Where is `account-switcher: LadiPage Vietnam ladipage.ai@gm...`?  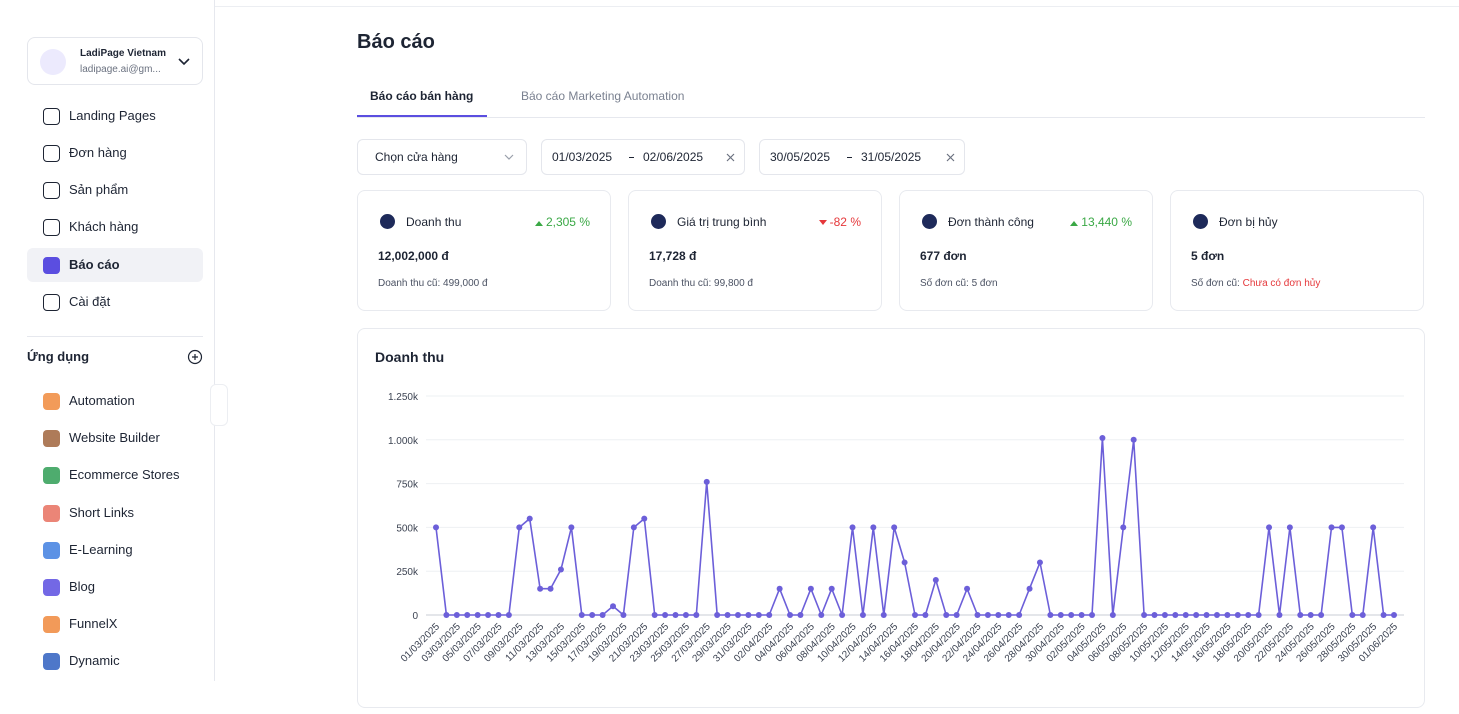
account-switcher: LadiPage Vietnam ladipage.ai@gm... is located at coordinates (115, 61).